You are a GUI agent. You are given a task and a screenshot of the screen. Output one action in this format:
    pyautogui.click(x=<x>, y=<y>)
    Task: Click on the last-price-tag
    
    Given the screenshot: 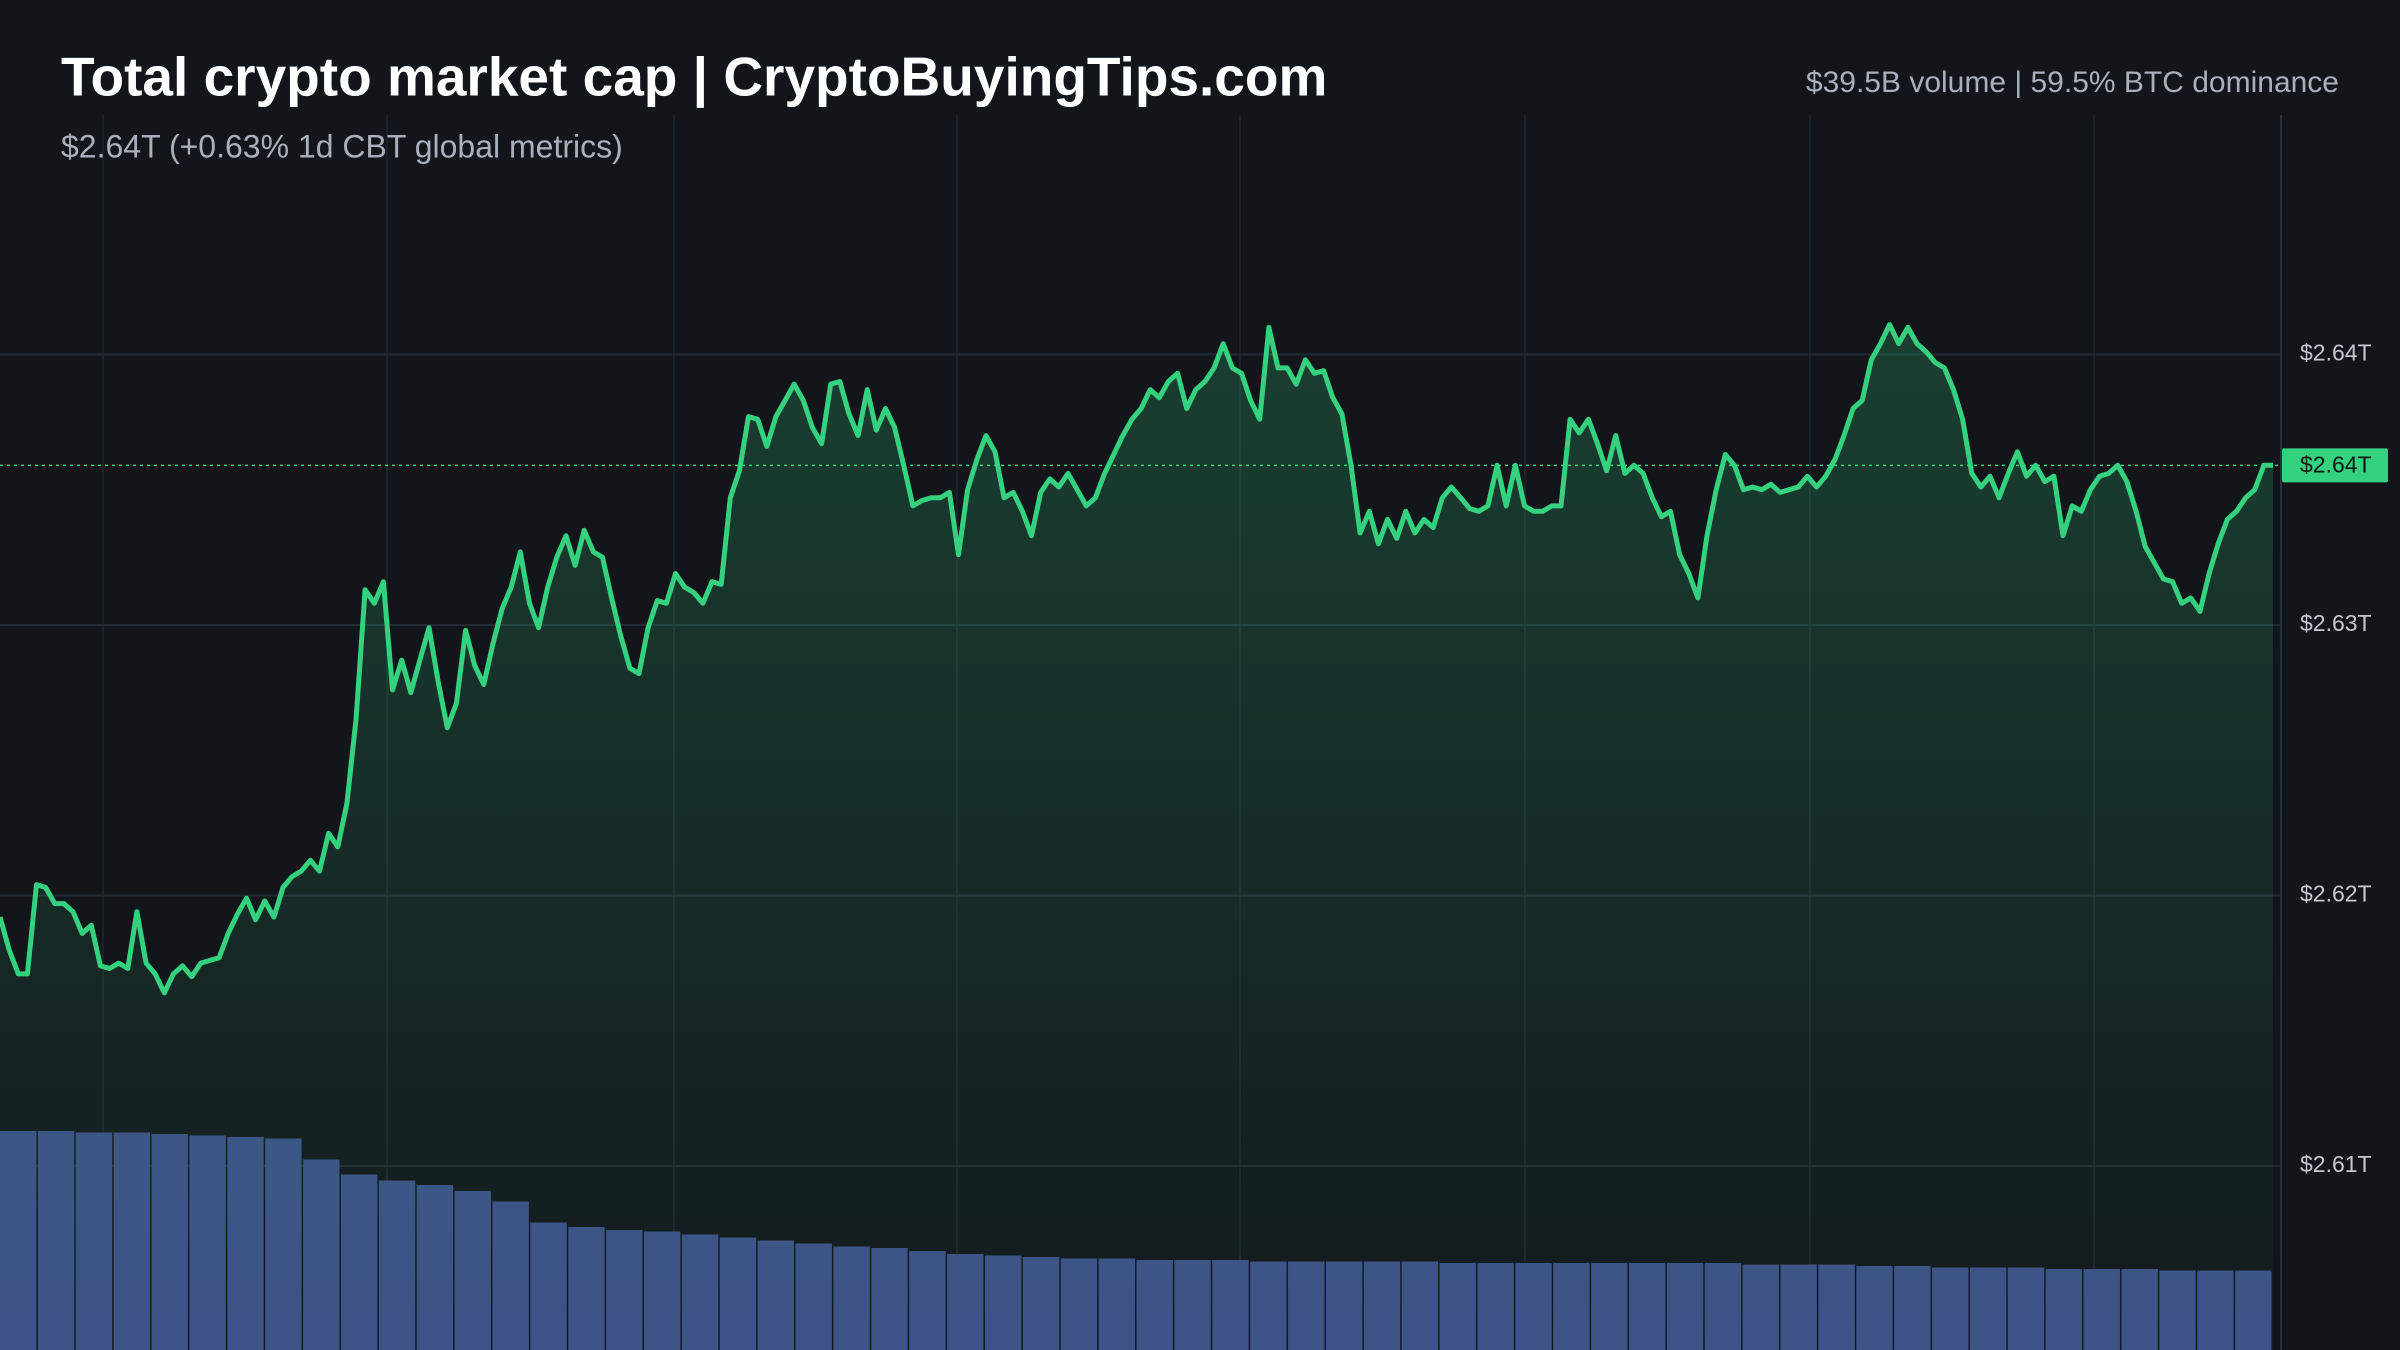 What is the action you would take?
    pyautogui.click(x=2335, y=465)
    